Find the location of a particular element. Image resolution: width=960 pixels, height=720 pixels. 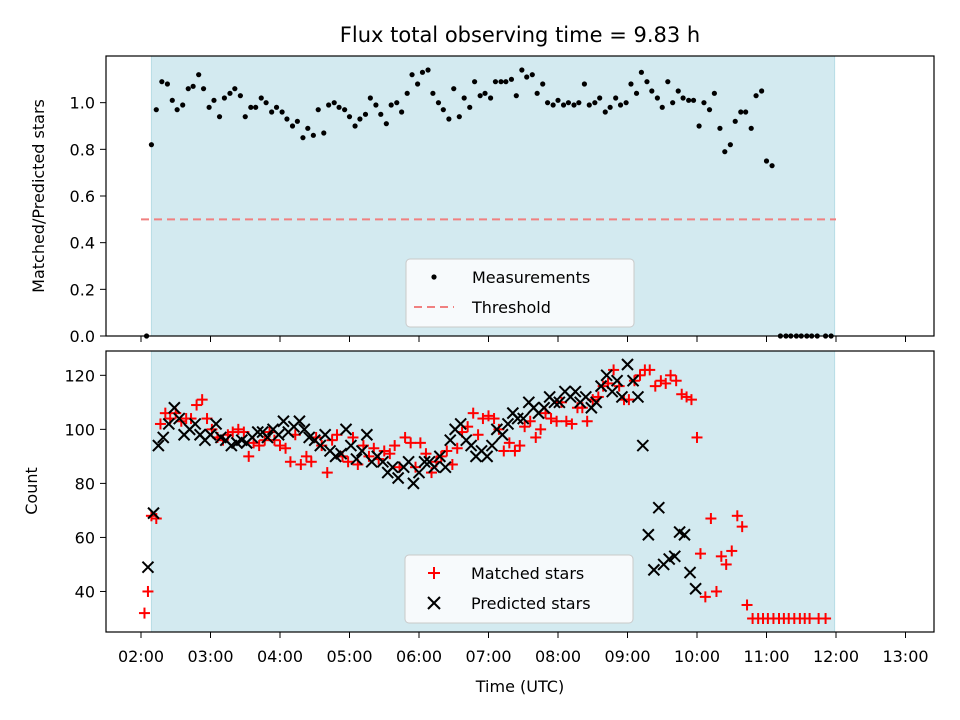

x-tick-label: 09:00 is located at coordinates (627, 656).